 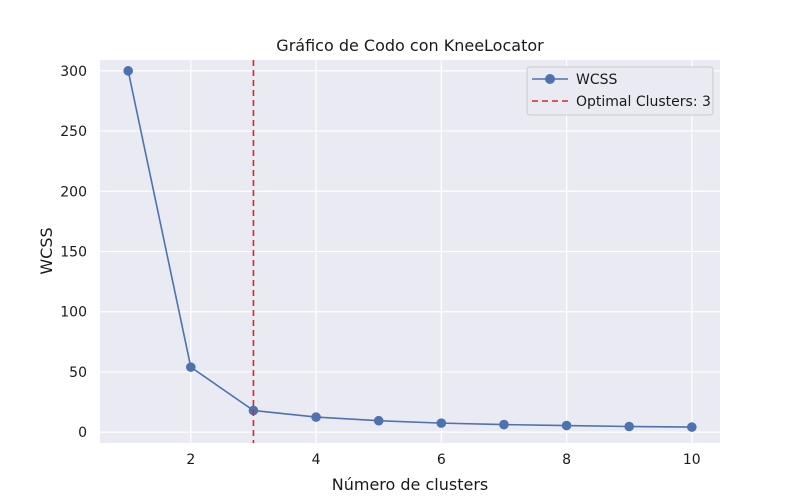 I want to click on legend-box, so click(x=620, y=91).